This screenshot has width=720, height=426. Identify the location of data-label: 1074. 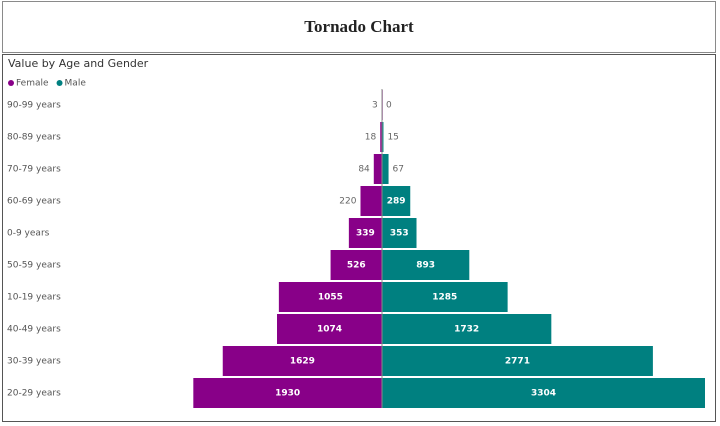
(329, 330).